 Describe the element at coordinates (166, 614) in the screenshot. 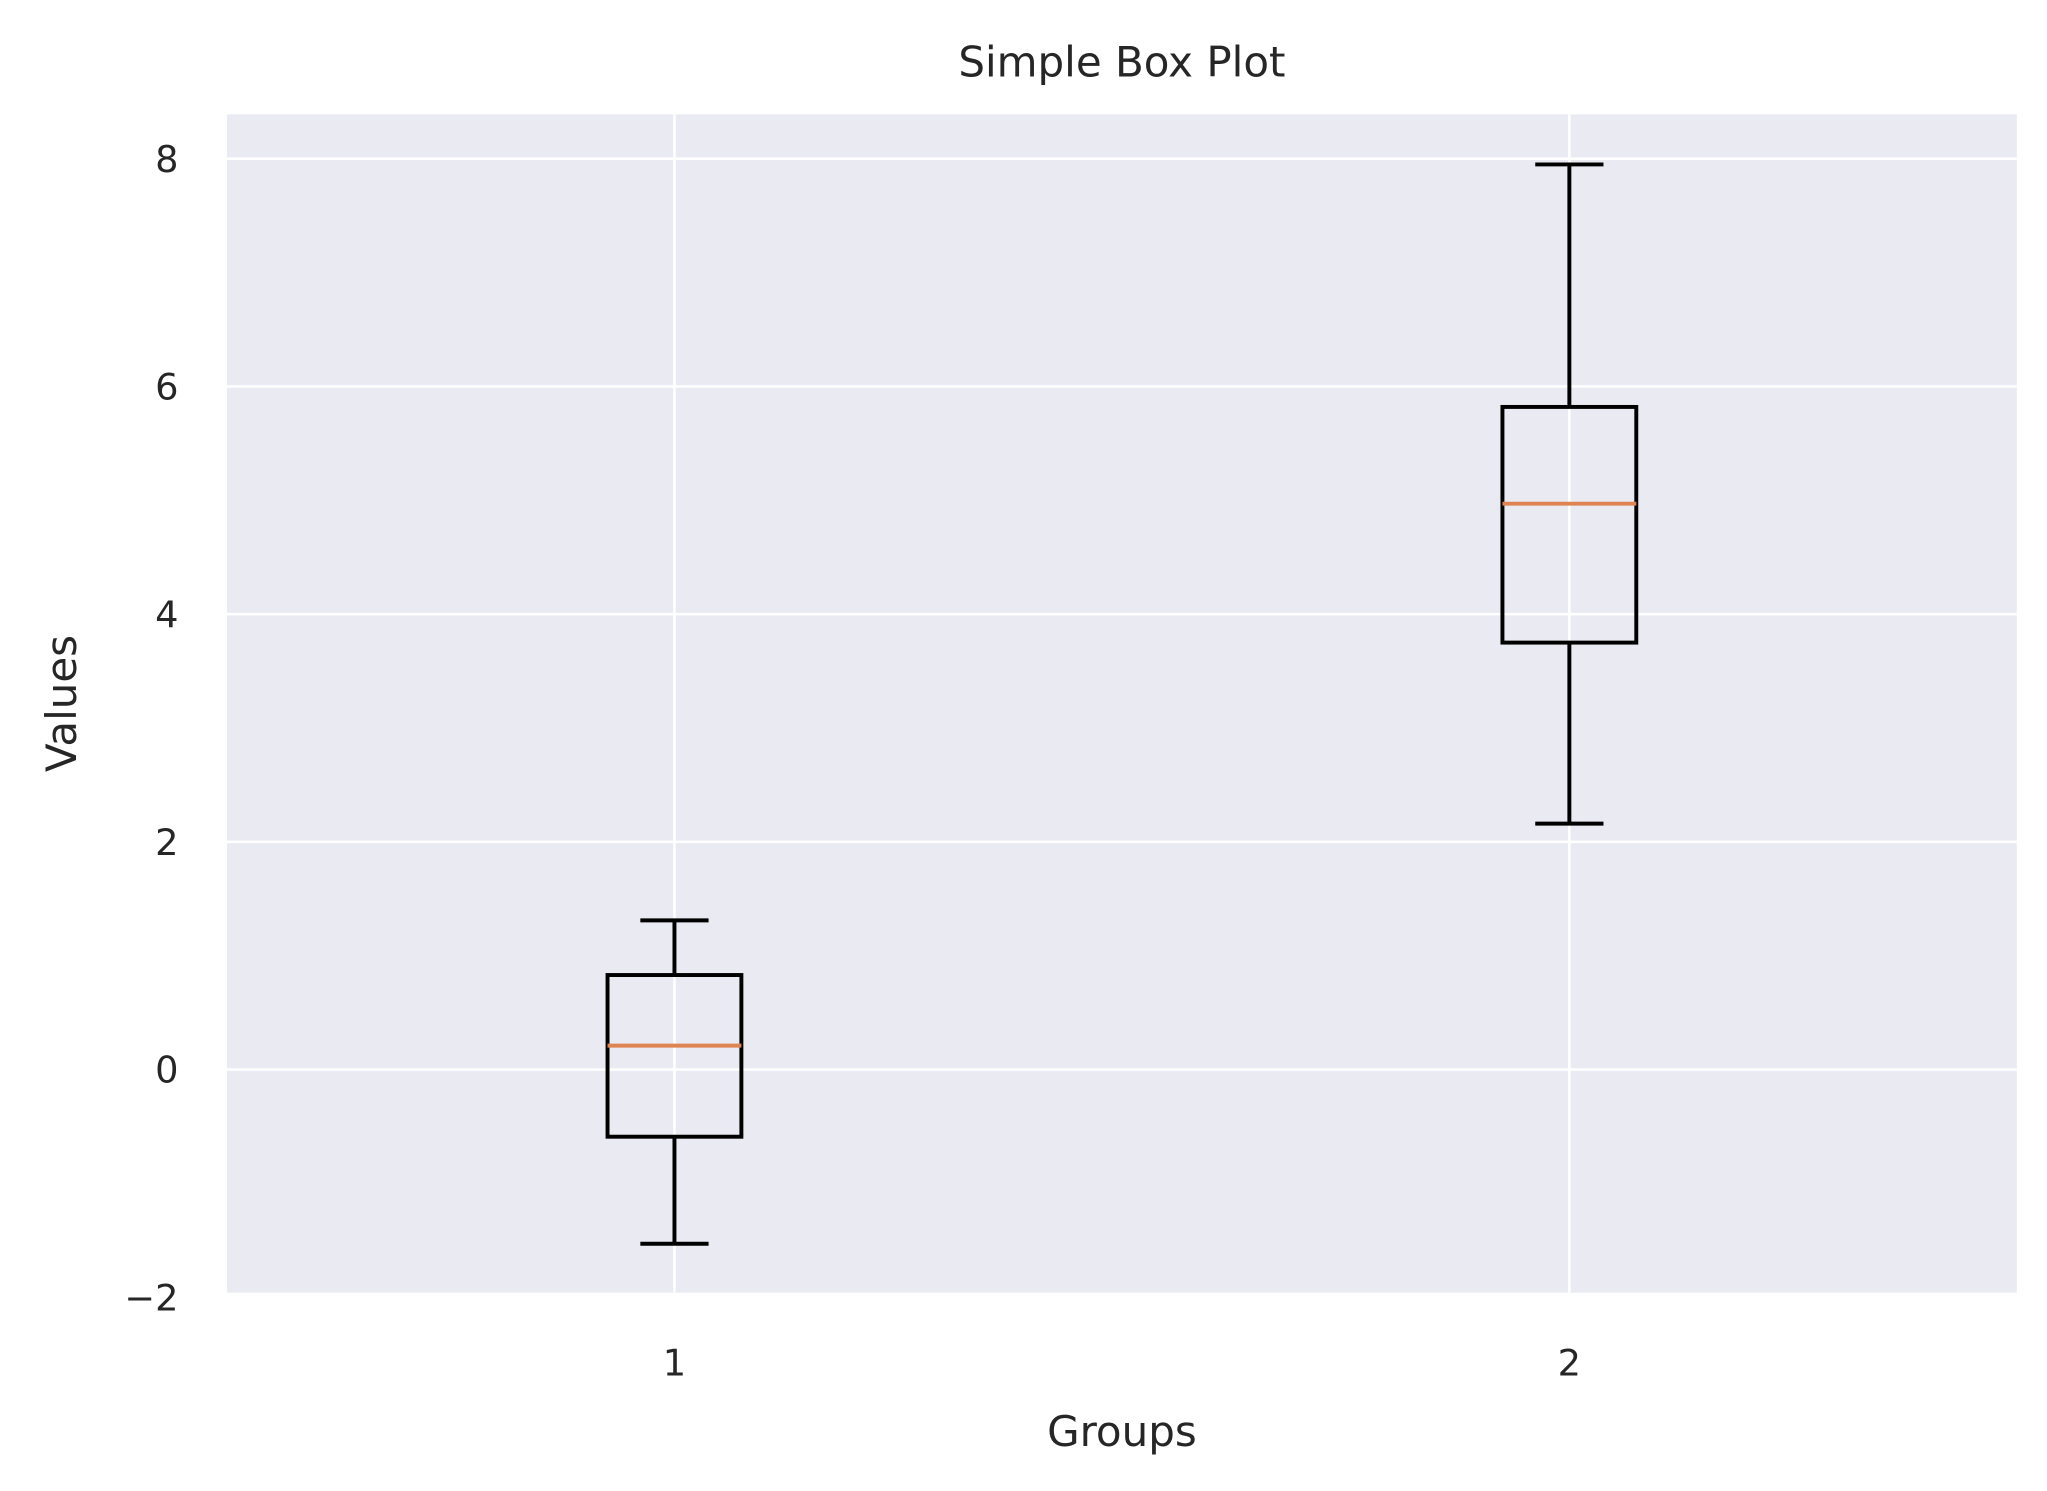

I see `y-tick-label: 4` at that location.